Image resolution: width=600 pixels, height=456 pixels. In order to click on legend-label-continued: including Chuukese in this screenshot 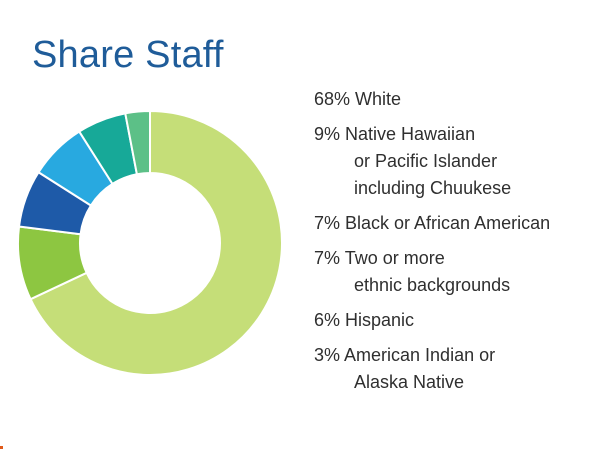, I will do `click(433, 188)`.